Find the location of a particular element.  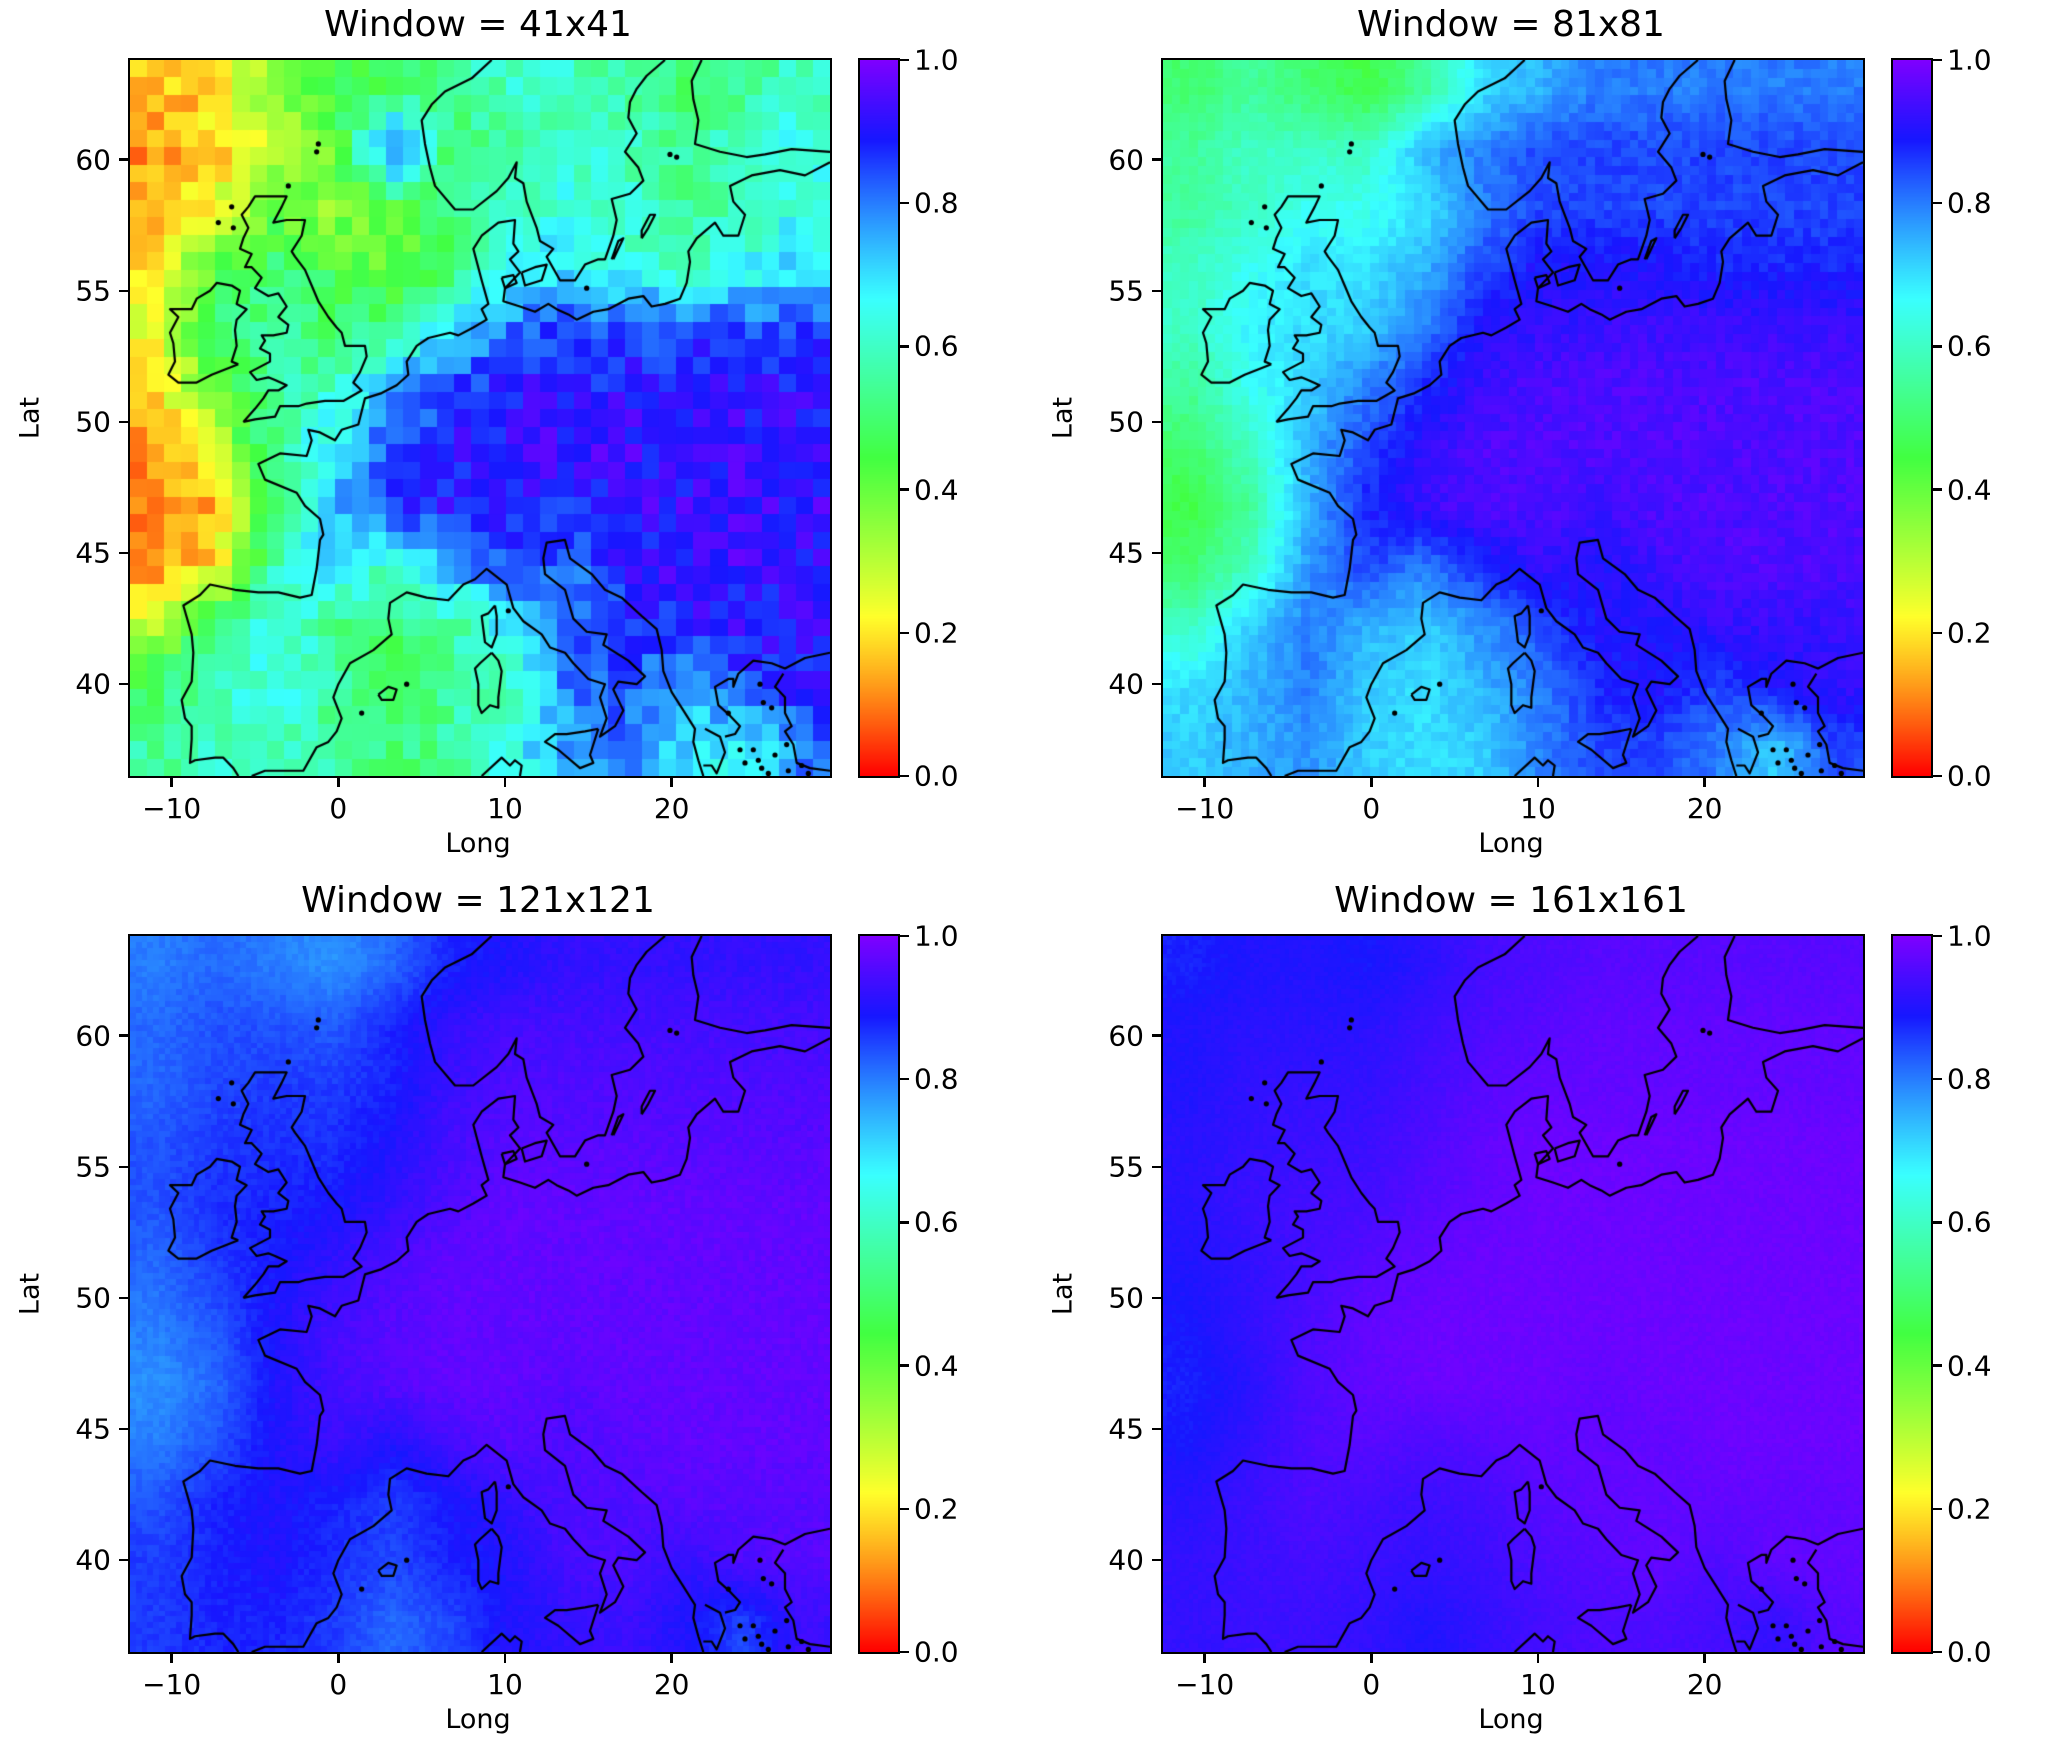

y-tick-label: 40 is located at coordinates (93, 1560).